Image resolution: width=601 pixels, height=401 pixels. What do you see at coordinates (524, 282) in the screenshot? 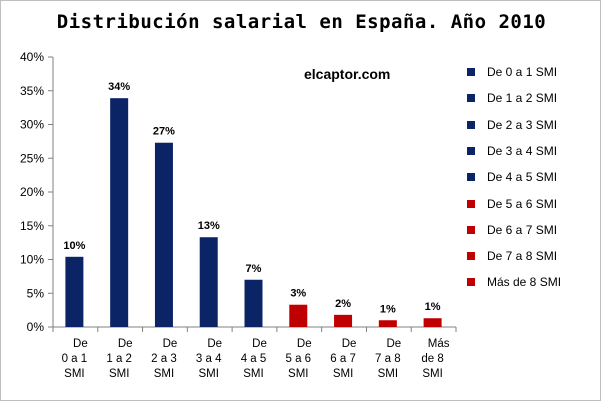
I see `legend-label: Más de 8 SMI` at bounding box center [524, 282].